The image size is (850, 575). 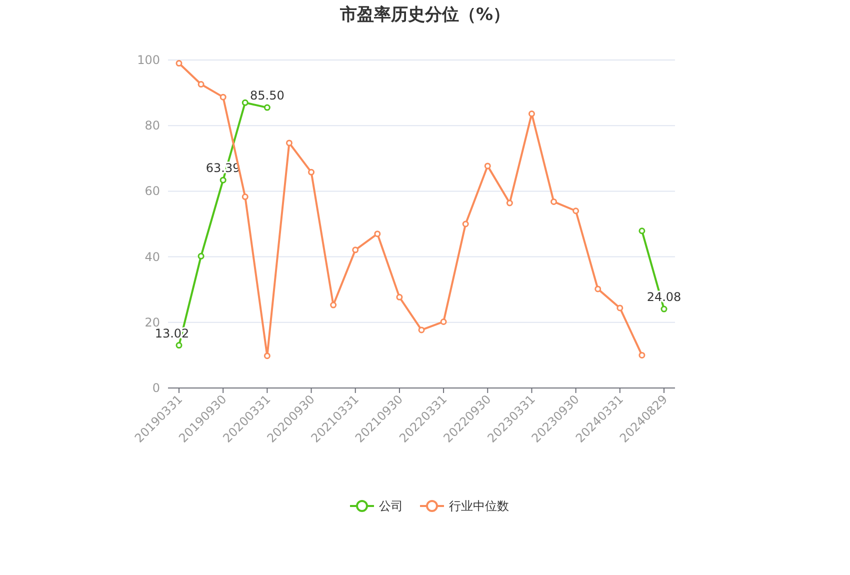 What do you see at coordinates (391, 506) in the screenshot?
I see `legend-label: 公司` at bounding box center [391, 506].